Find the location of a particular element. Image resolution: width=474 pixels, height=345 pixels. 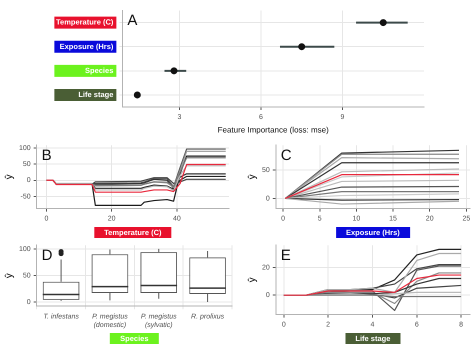

annotation: D is located at coordinates (47, 255).